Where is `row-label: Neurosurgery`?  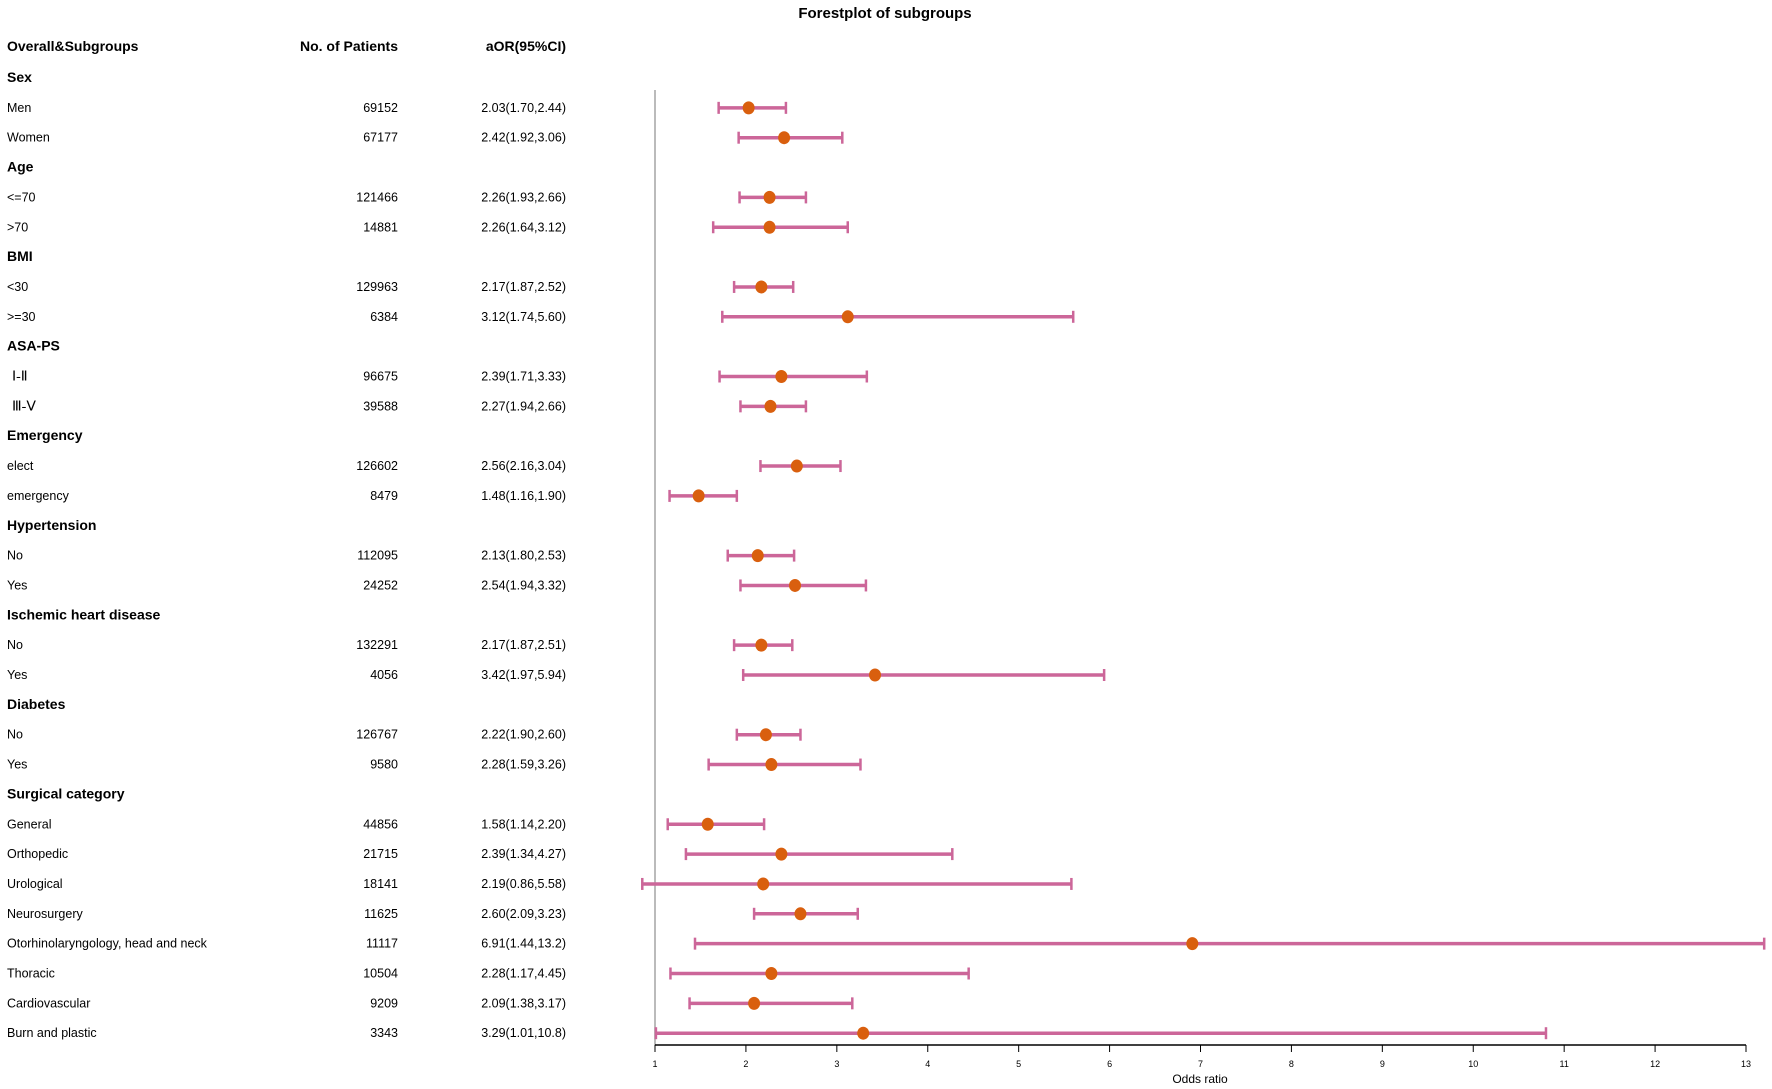 row-label: Neurosurgery is located at coordinates (45, 914).